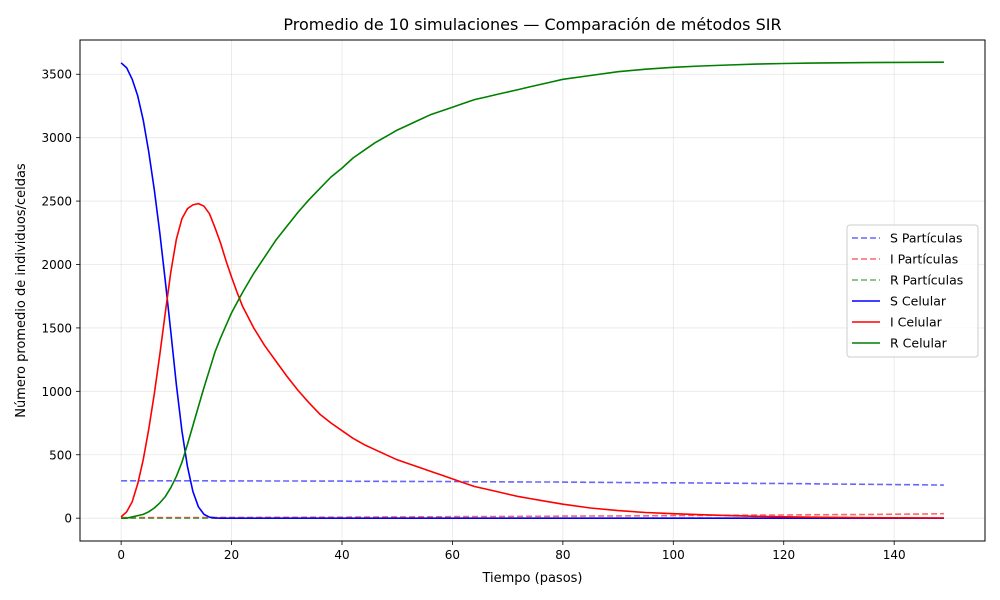 This screenshot has width=1000, height=600. What do you see at coordinates (926, 238) in the screenshot?
I see `legend-label: S Partículas` at bounding box center [926, 238].